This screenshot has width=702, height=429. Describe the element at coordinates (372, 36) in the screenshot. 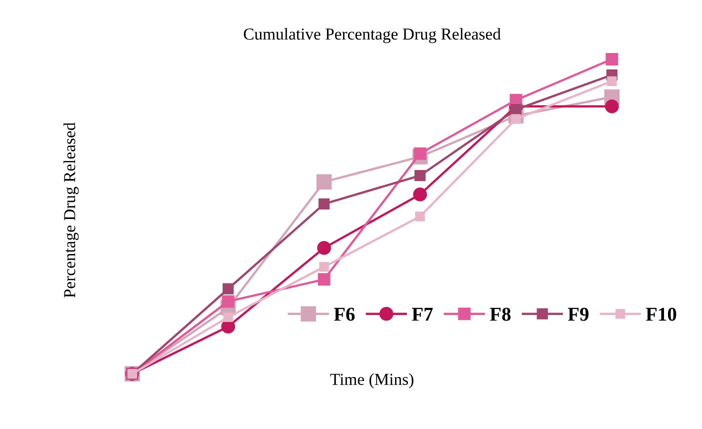

I see `chart-title: Cumulative Percentage Drug Released` at that location.